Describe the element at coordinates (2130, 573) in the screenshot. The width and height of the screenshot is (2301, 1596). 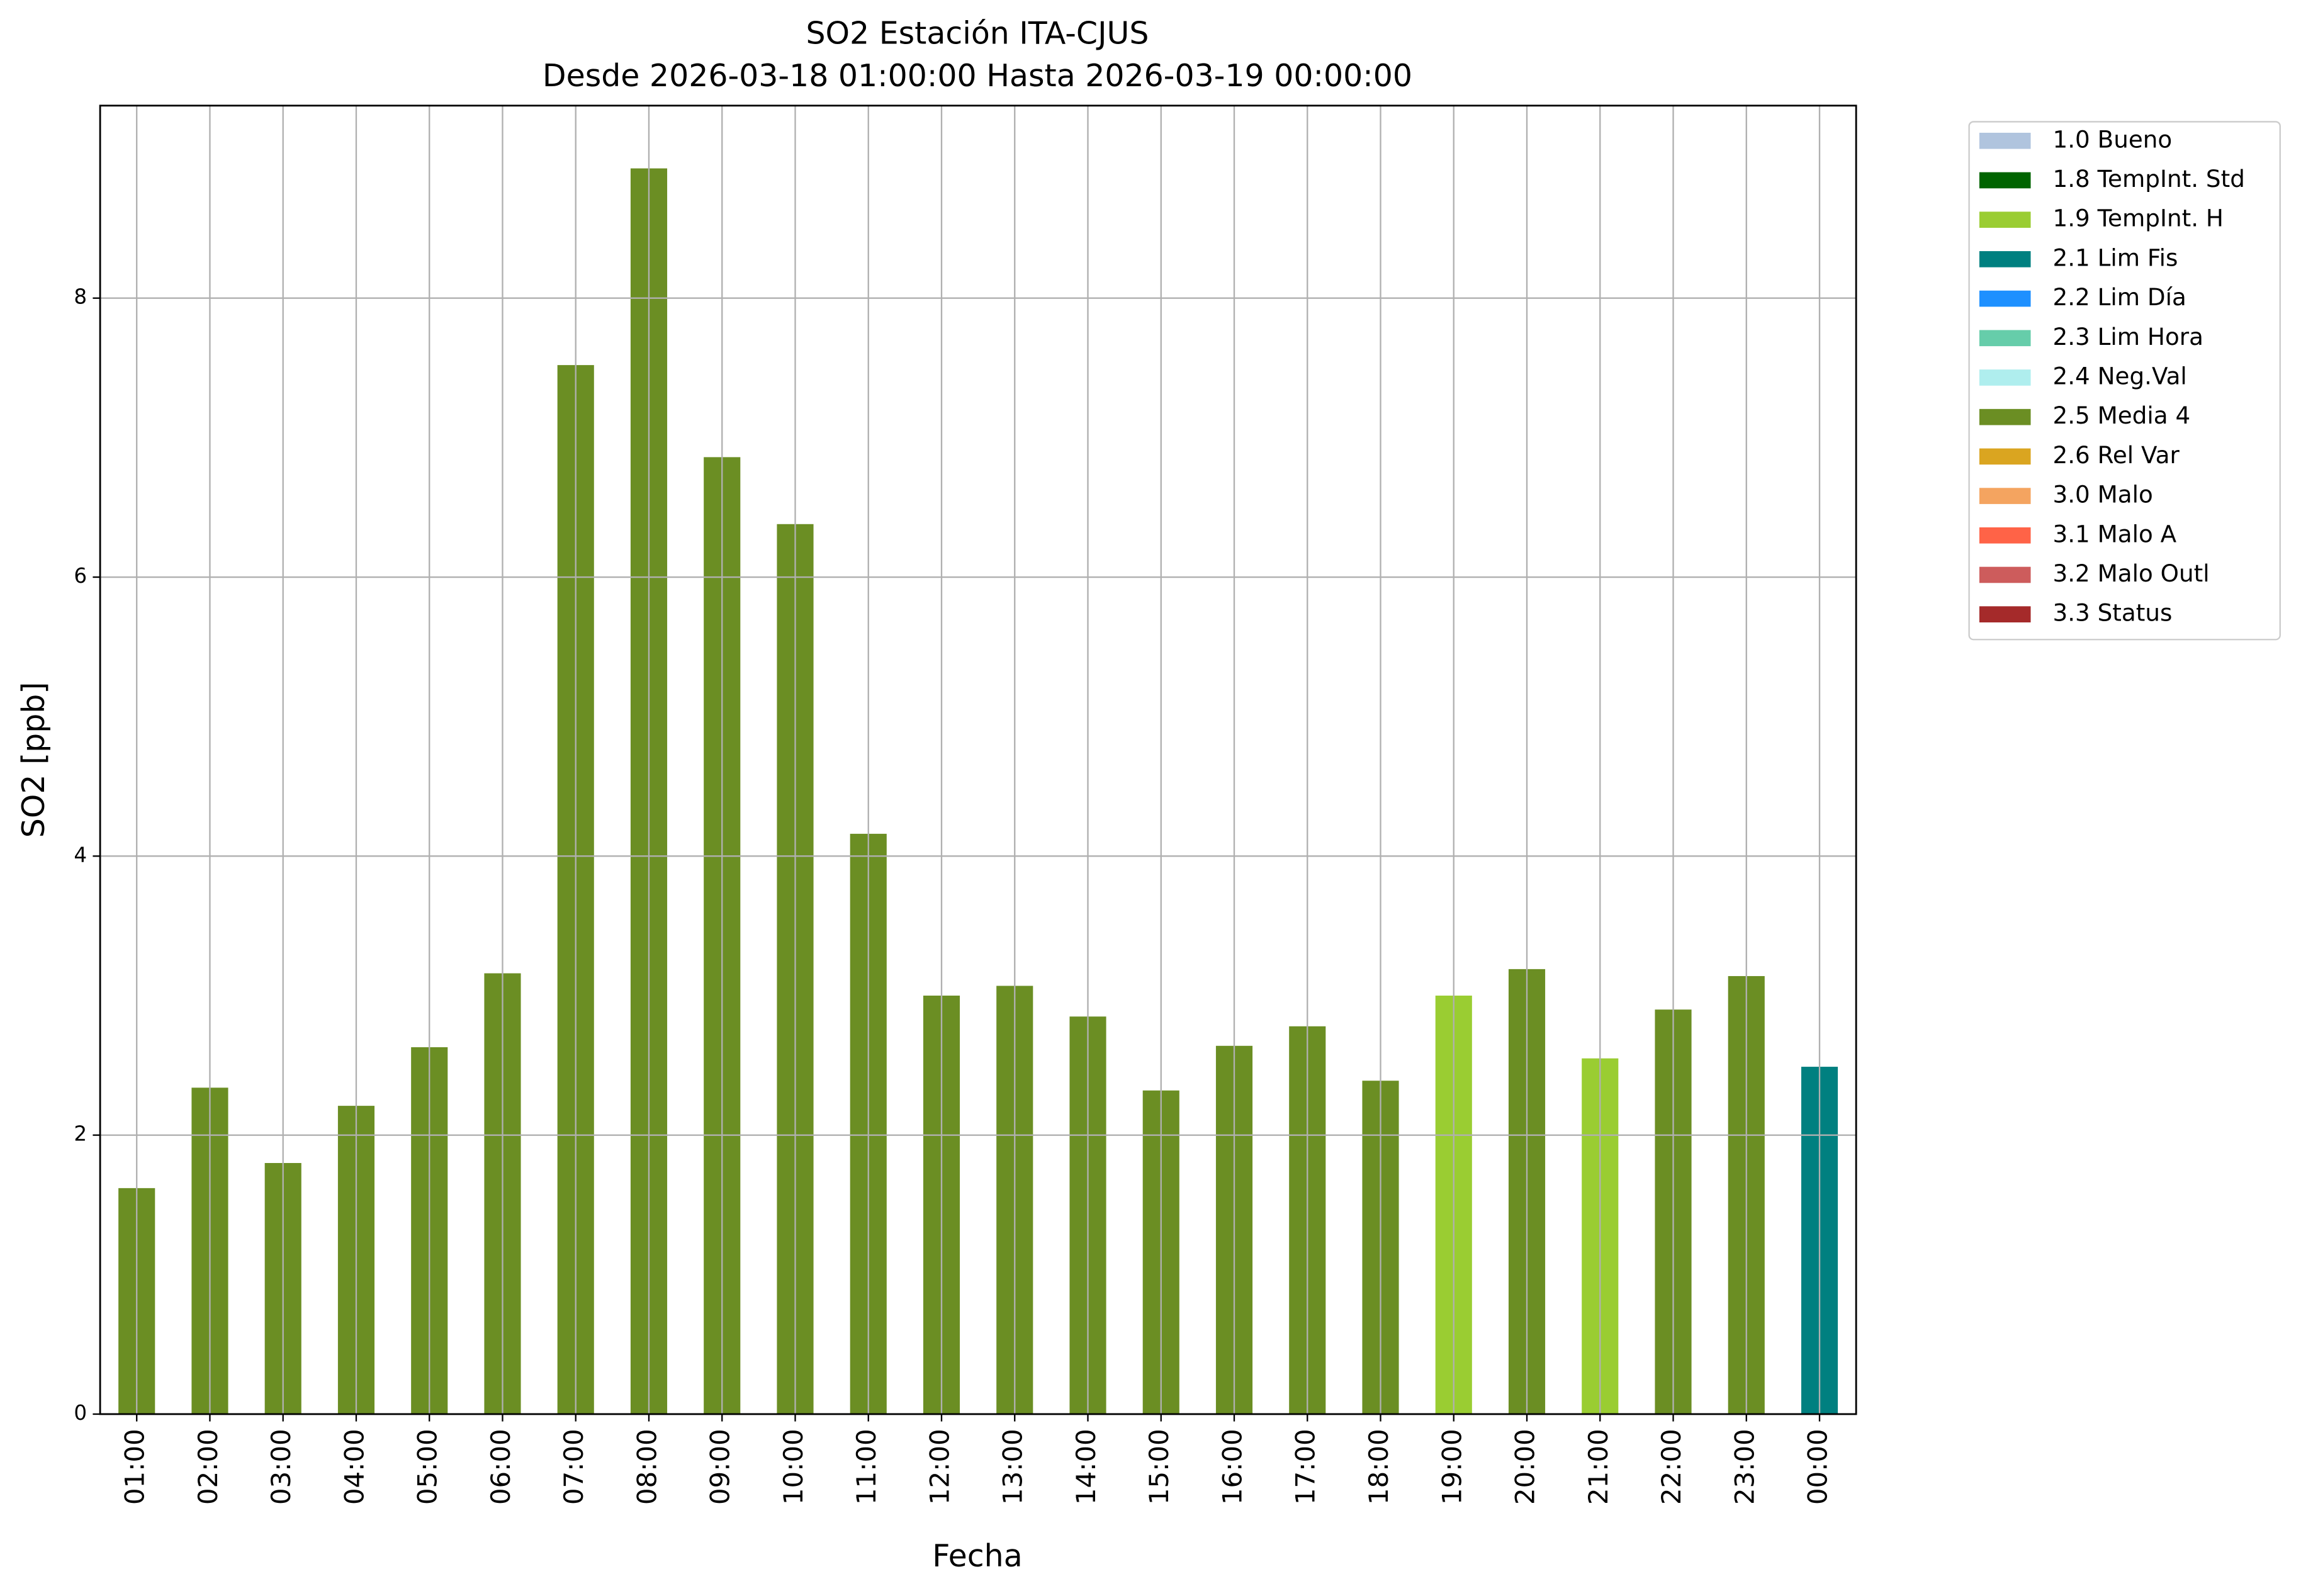
I see `legend-label: 3.2 Malo Outl` at that location.